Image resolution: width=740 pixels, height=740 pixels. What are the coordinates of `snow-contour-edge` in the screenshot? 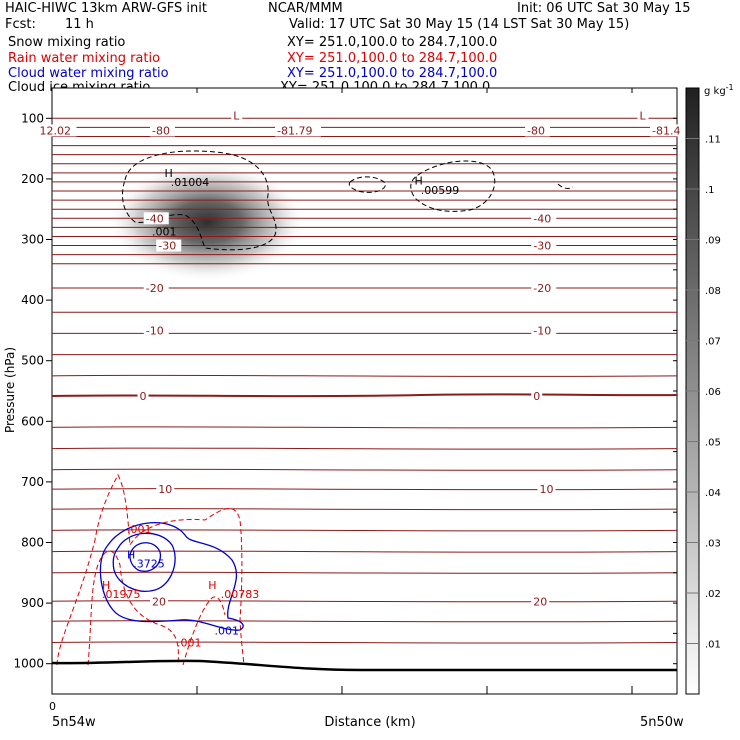 It's located at (565, 186).